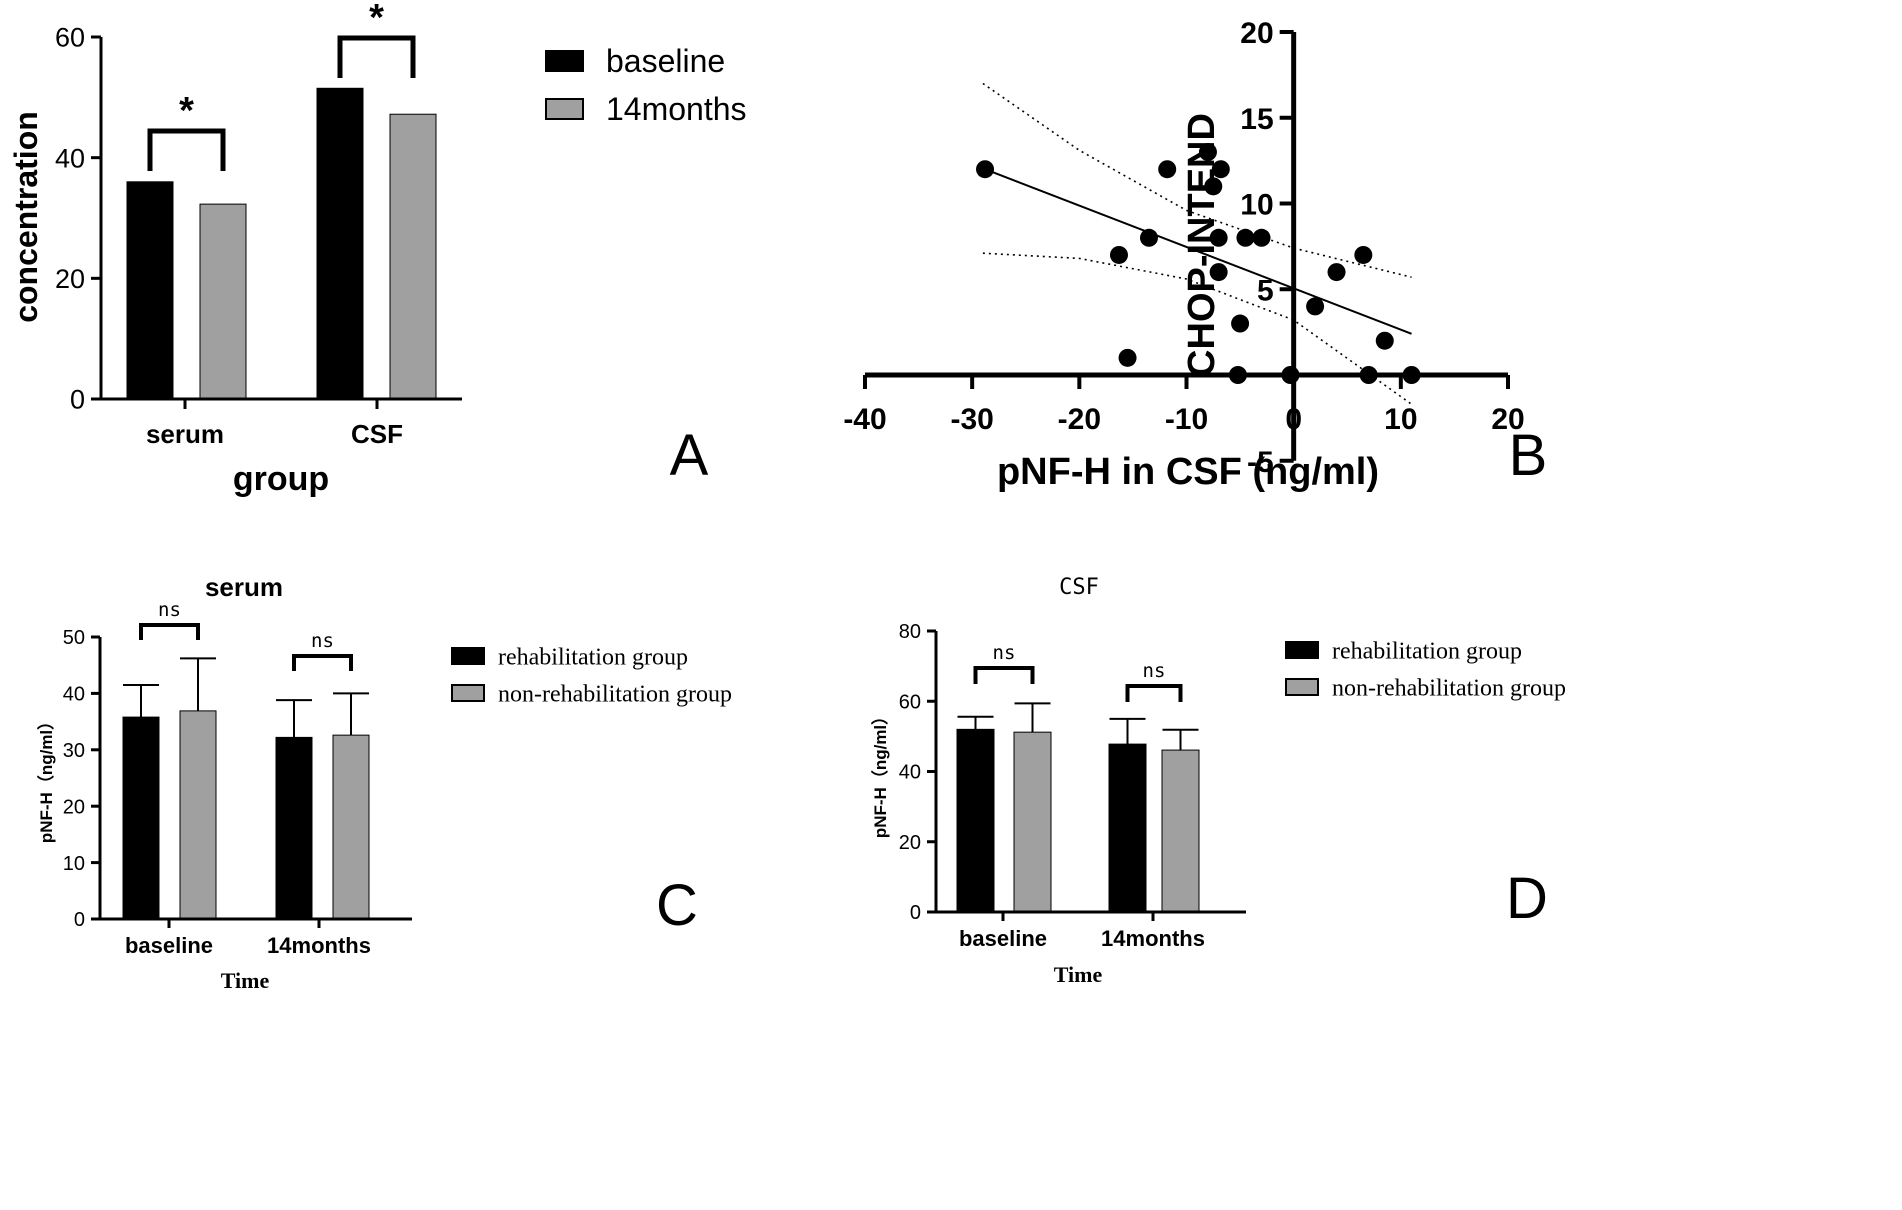  I want to click on x-axis-label: pNF-H in CSF (ng/ml), so click(1188, 472).